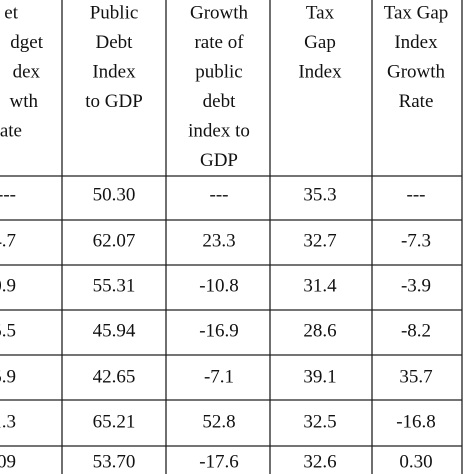  I want to click on cell-text: -3.9, so click(416, 285).